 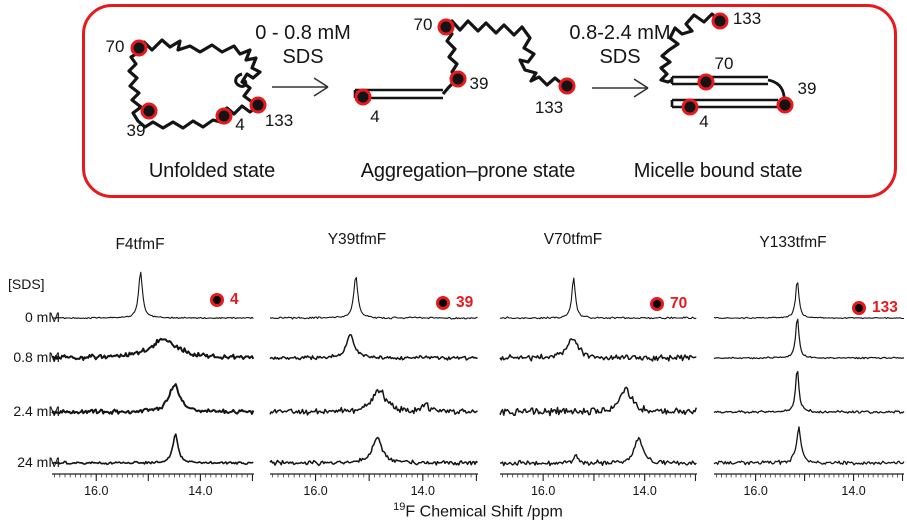 What do you see at coordinates (679, 303) in the screenshot?
I see `spectrum-marker-label: 70` at bounding box center [679, 303].